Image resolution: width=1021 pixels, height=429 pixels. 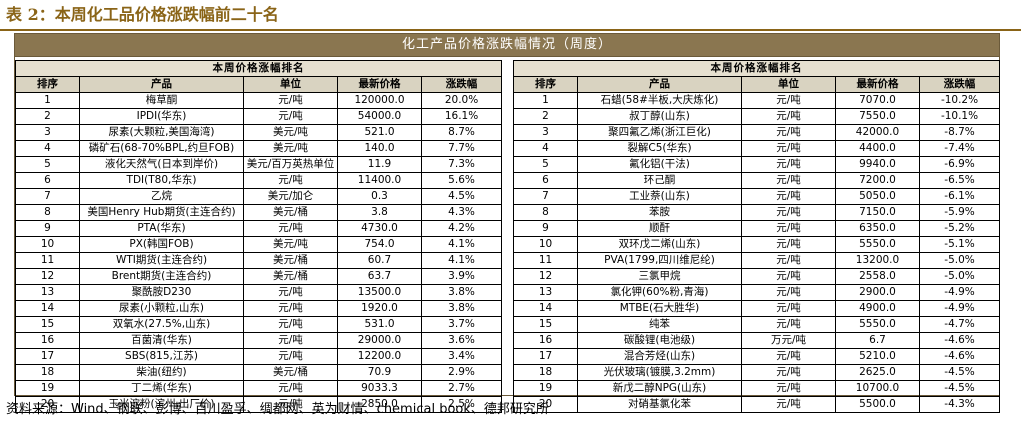 I want to click on price-cell: 0.3, so click(x=379, y=196).